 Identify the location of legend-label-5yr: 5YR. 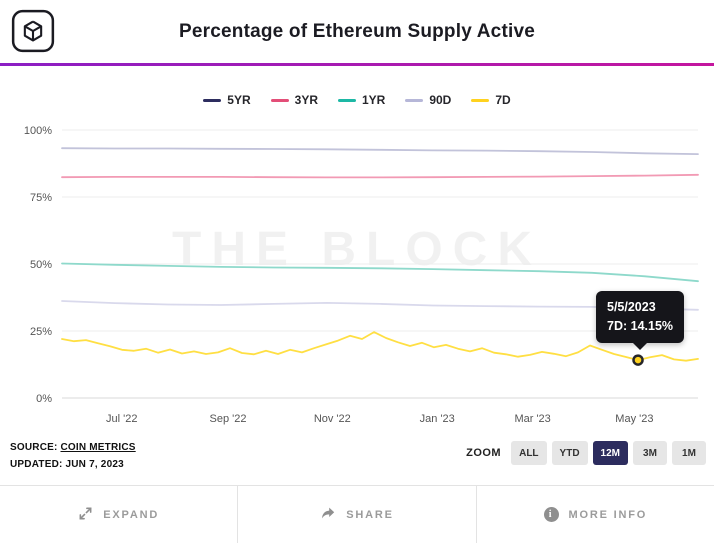
(239, 100).